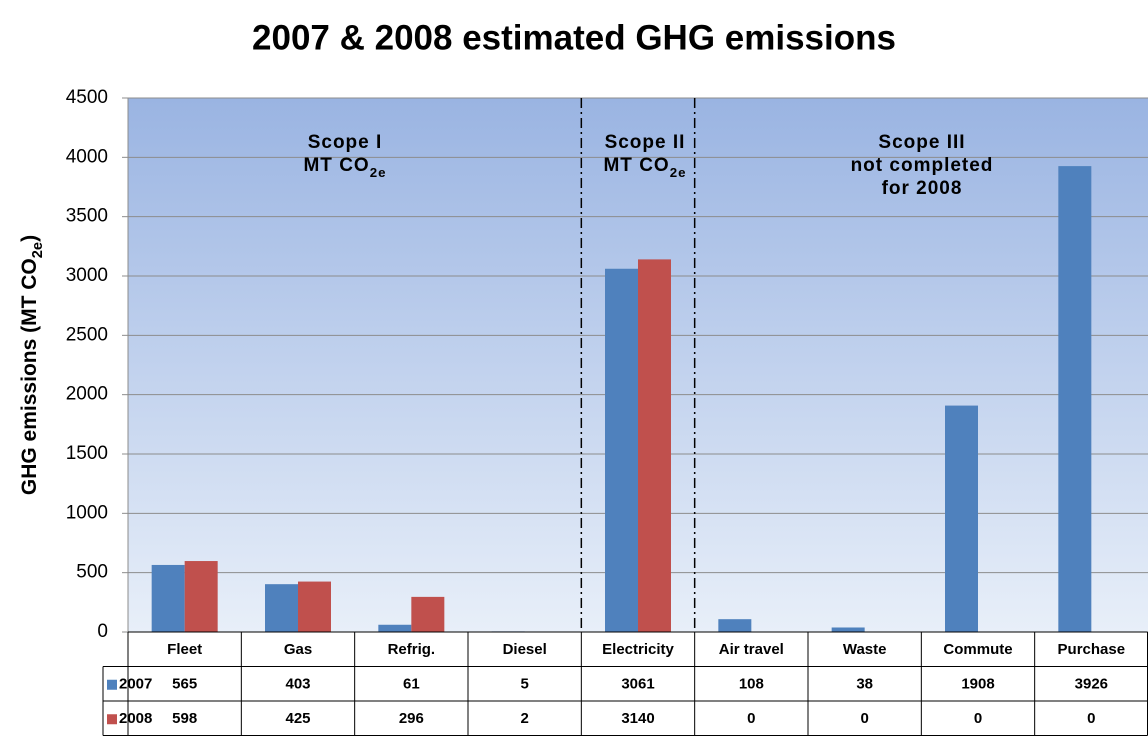 This screenshot has height=744, width=1148. Describe the element at coordinates (977, 684) in the screenshot. I see `table-value: 1908` at that location.